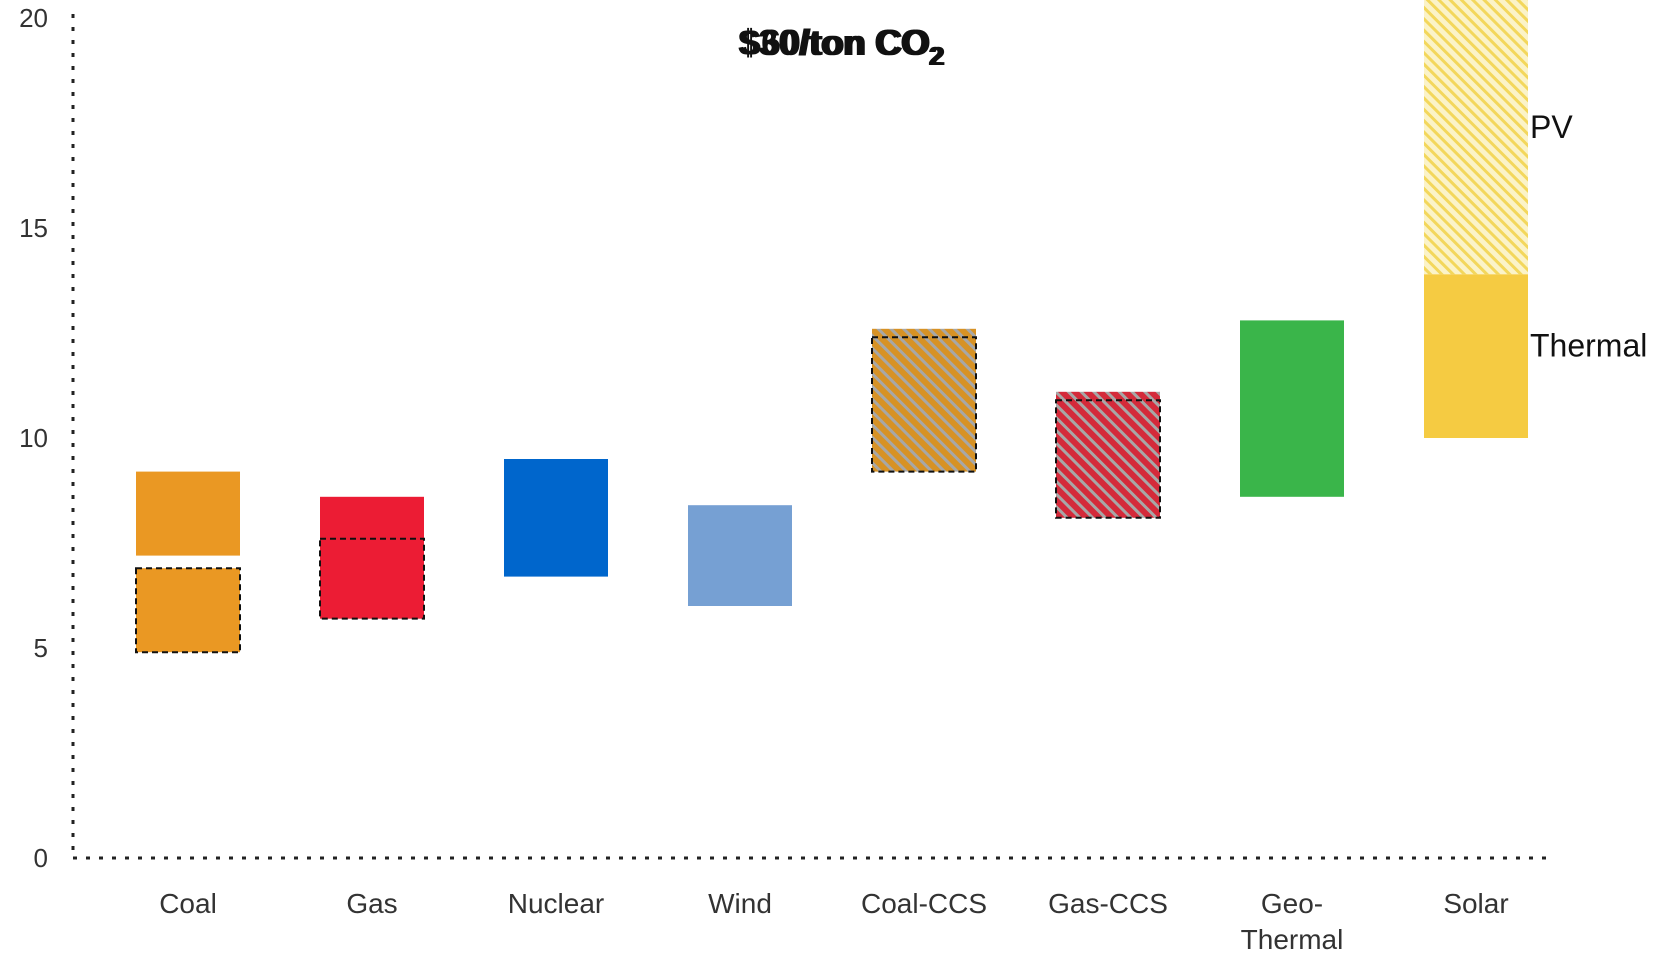  I want to click on category-label-coal-ccs: Coal-CCS, so click(924, 903).